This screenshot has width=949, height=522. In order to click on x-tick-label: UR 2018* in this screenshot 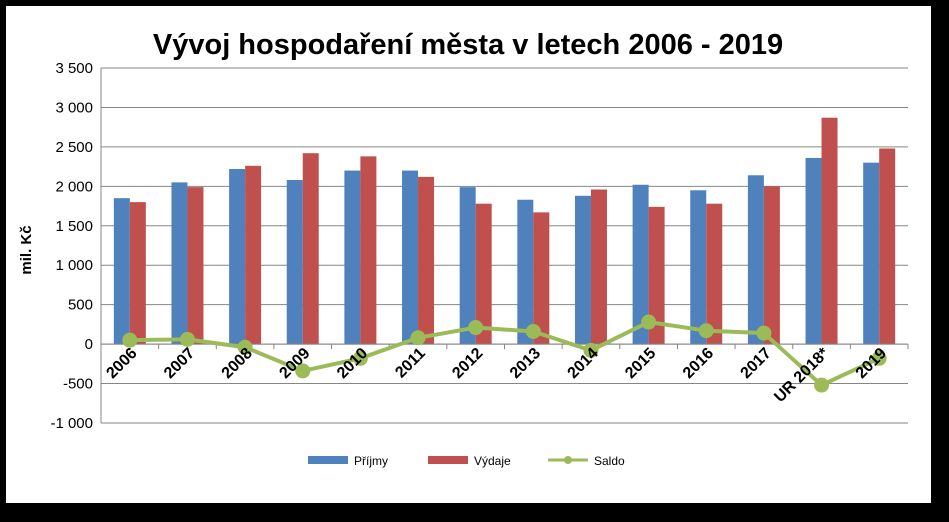, I will do `click(802, 375)`.